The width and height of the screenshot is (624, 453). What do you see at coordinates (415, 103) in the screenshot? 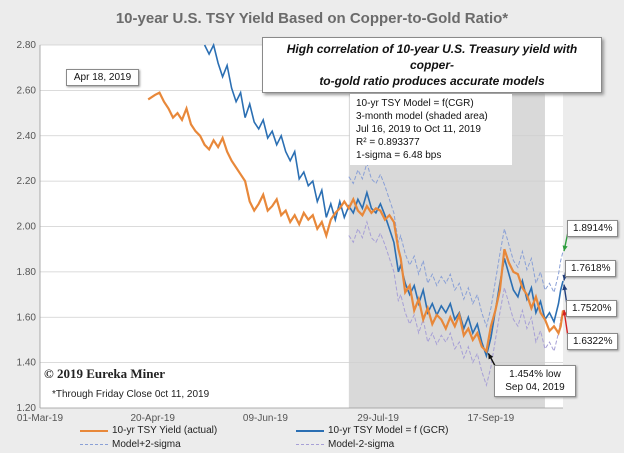
I see `model-line-1: 10-yr TSY Model = f(CGR)` at bounding box center [415, 103].